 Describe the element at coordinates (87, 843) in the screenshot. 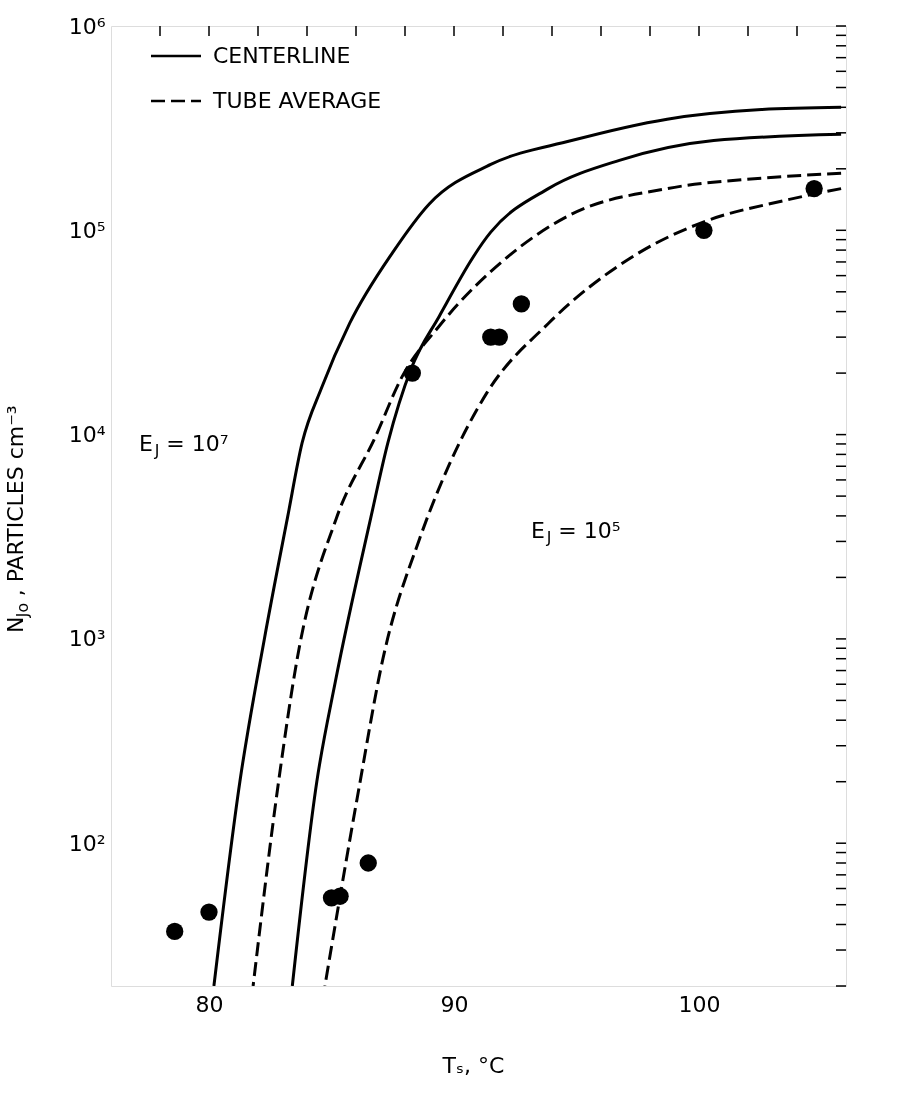

I see `y-tick-label: 10²` at that location.